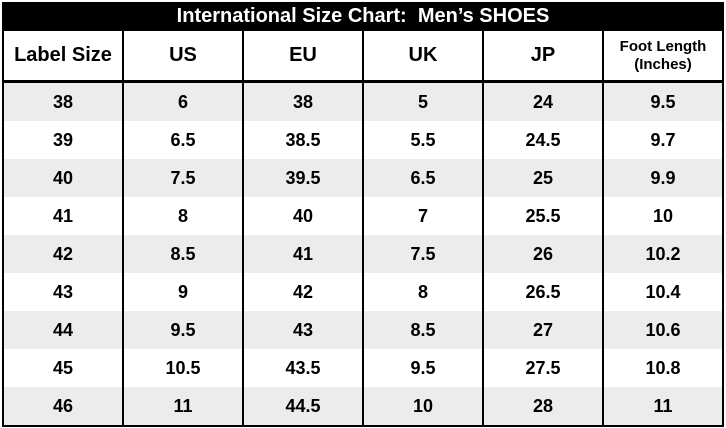  What do you see at coordinates (303, 406) in the screenshot?
I see `cell-eu: 44.5` at bounding box center [303, 406].